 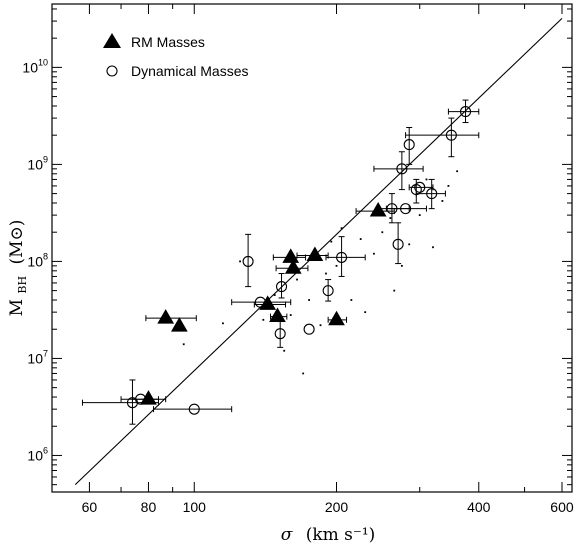 What do you see at coordinates (22, 285) in the screenshot?
I see `y-axis-subscript: BH` at bounding box center [22, 285].